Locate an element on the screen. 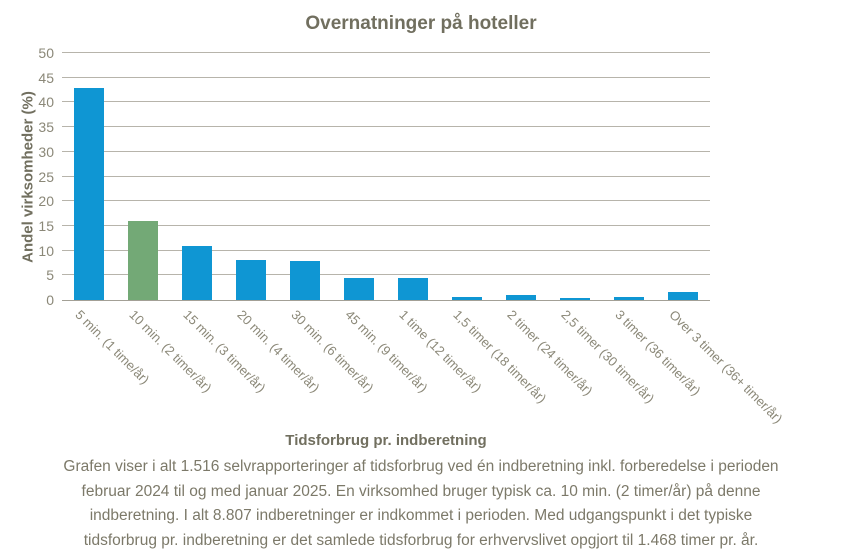  y-tick-label: 50 is located at coordinates (46, 53).